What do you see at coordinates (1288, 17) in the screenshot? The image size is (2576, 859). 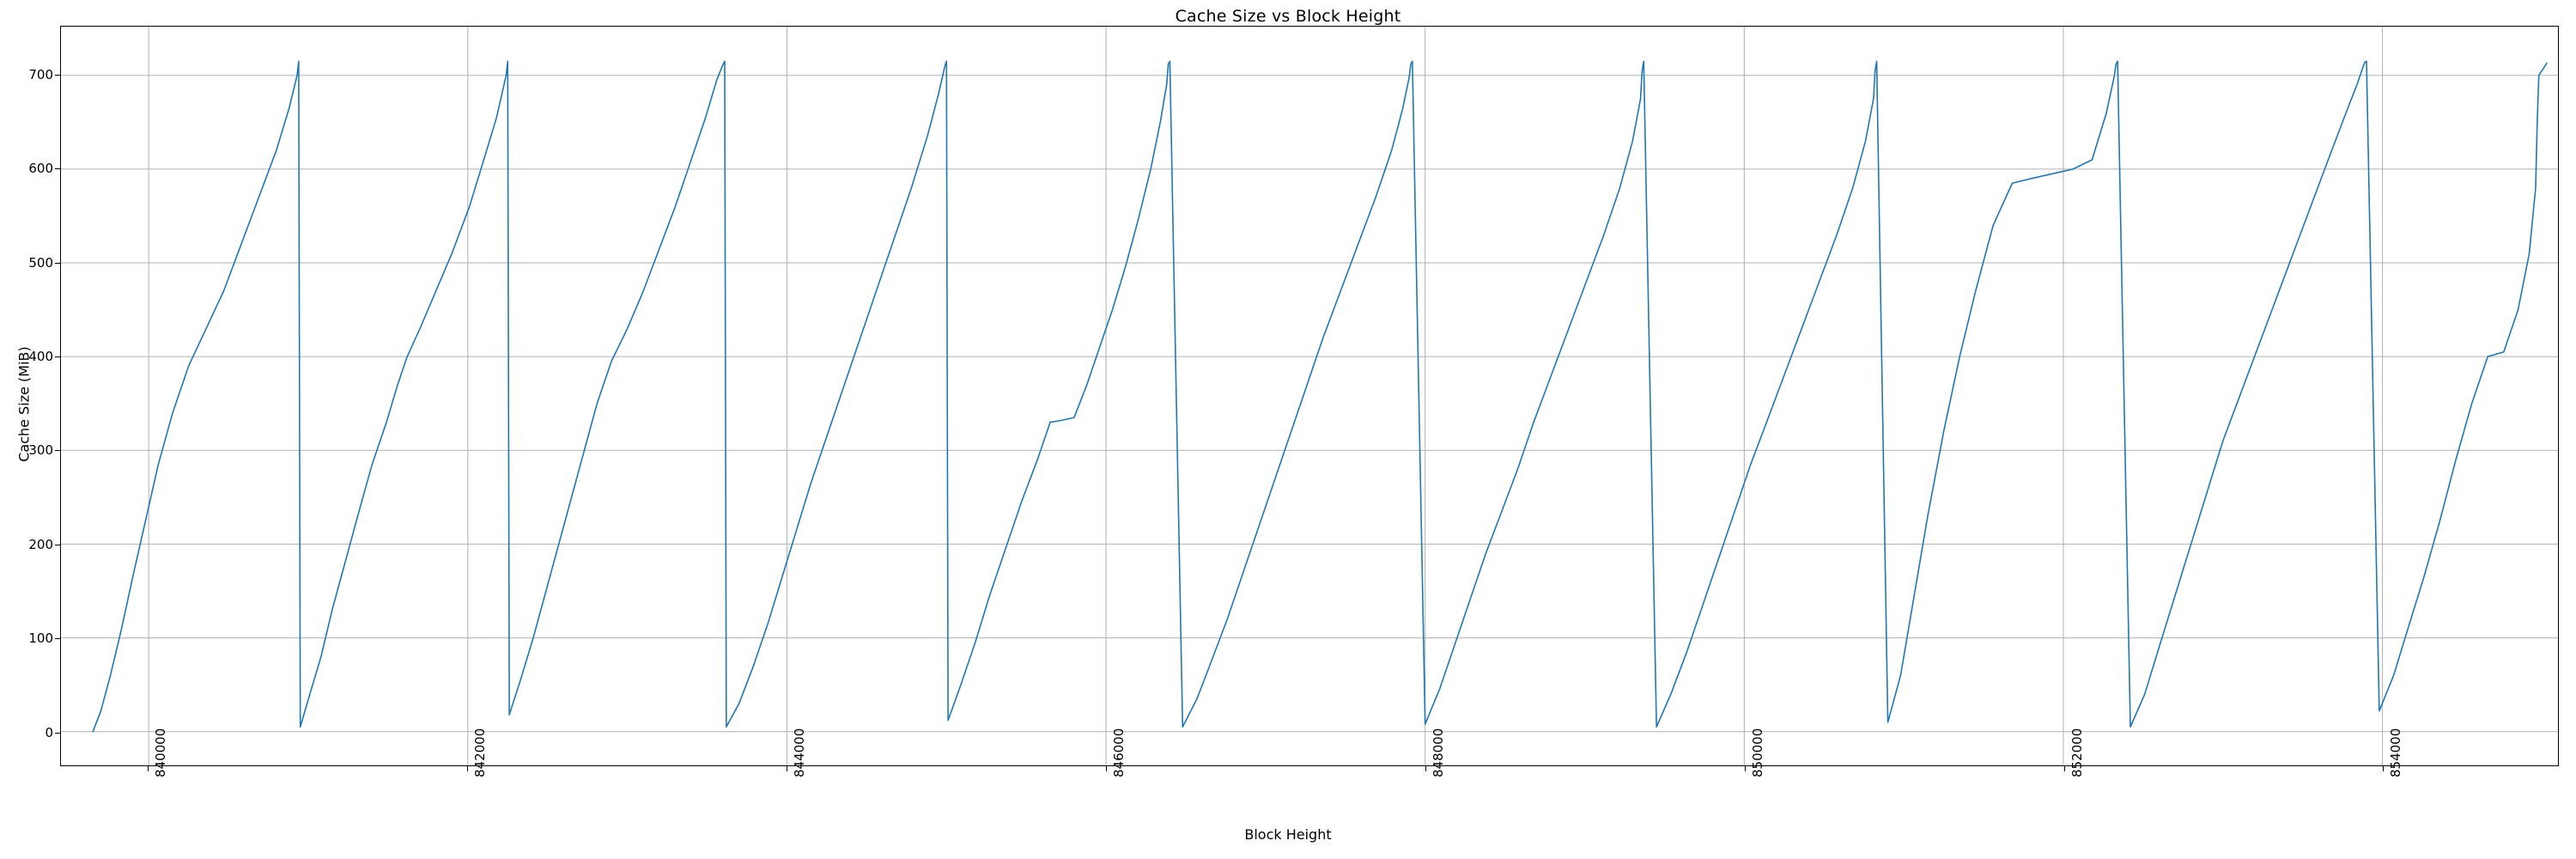 I see `chart-title: Cache Size vs Block Height` at bounding box center [1288, 17].